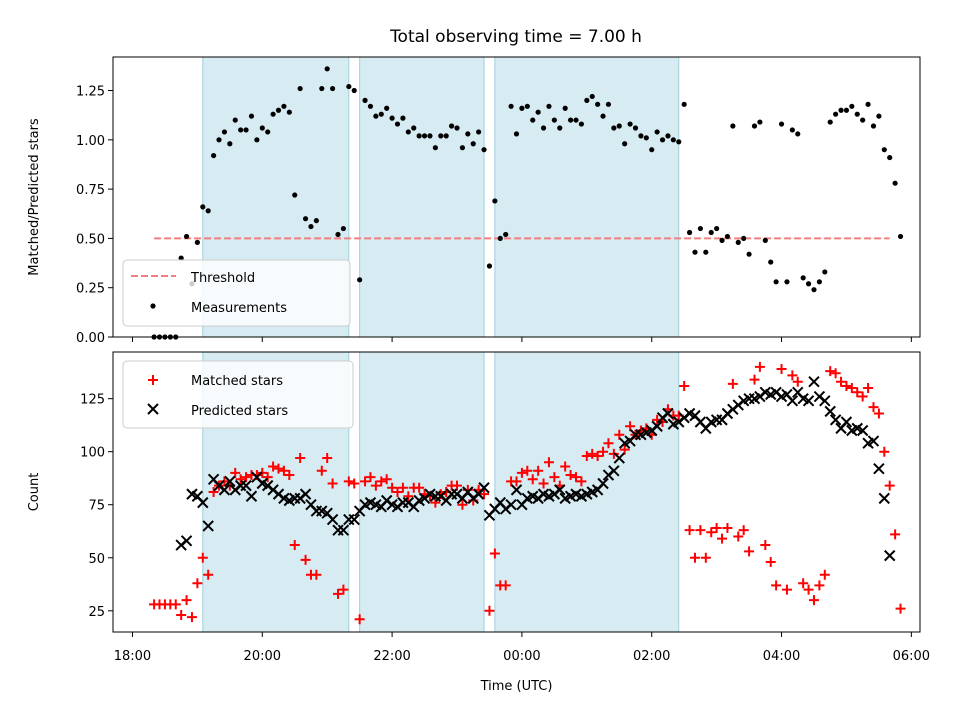 This screenshot has width=960, height=724. I want to click on top-y-tick-label: 0.00, so click(90, 338).